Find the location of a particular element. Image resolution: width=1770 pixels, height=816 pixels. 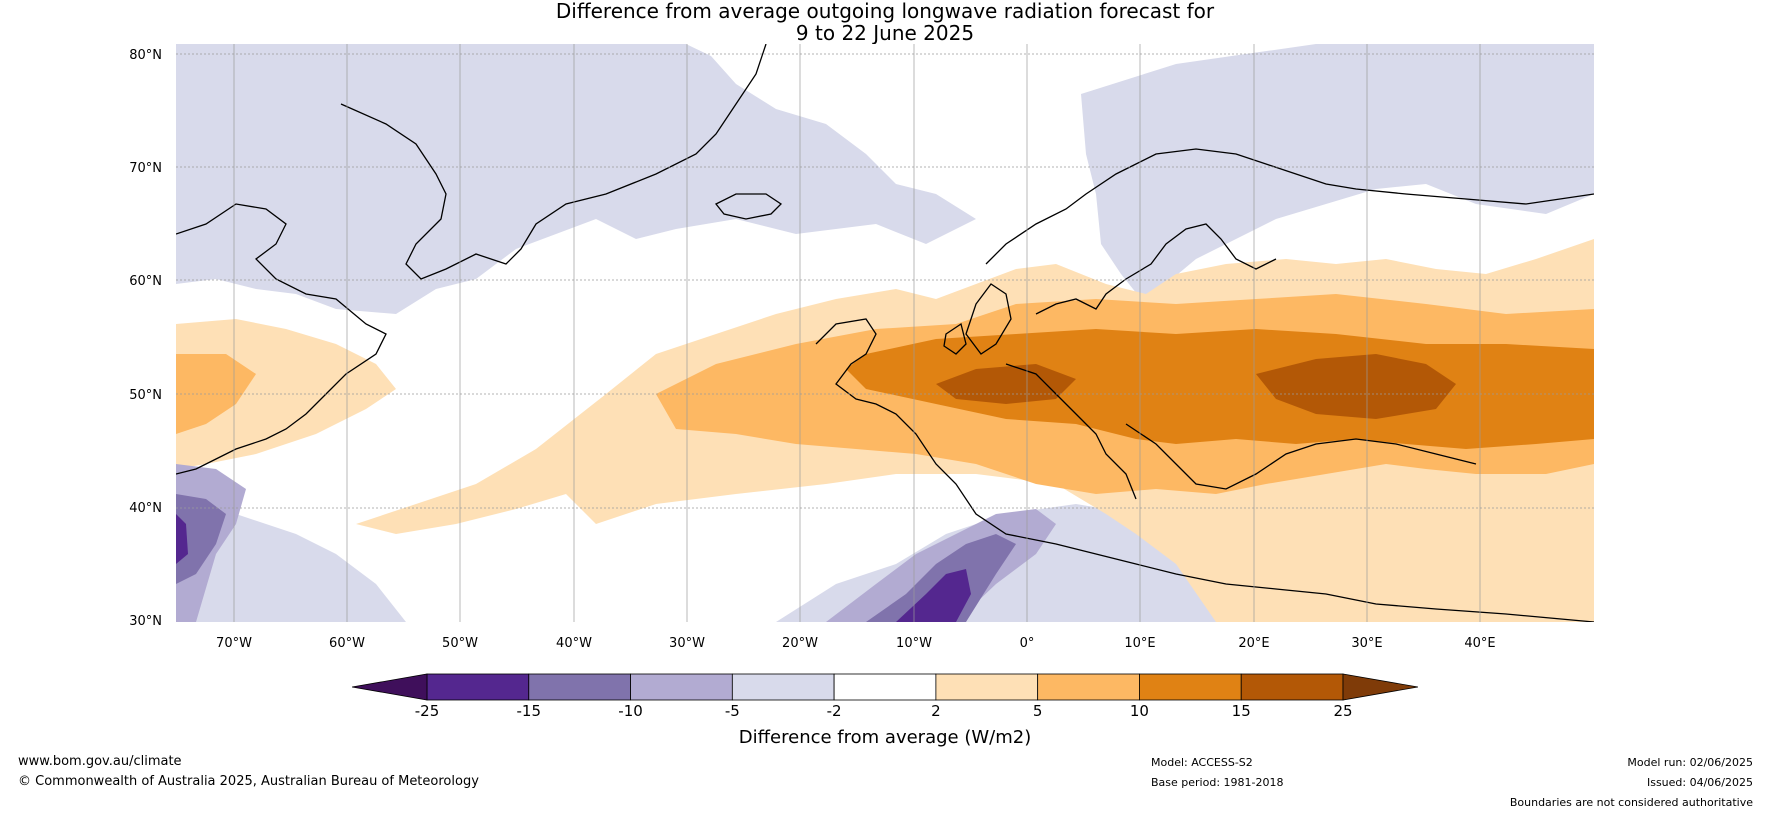

colorbar is located at coordinates (885, 687).